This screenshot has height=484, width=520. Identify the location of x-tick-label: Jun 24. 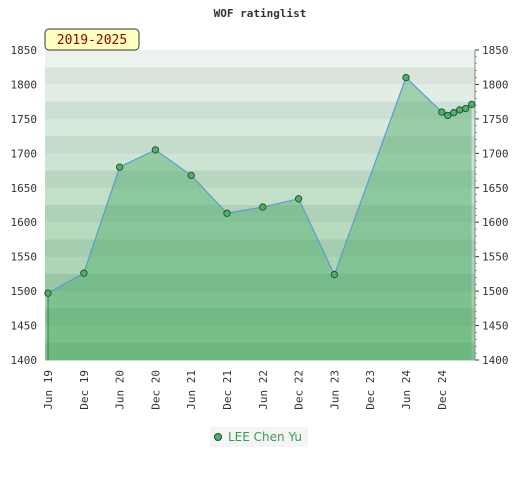
(406, 390).